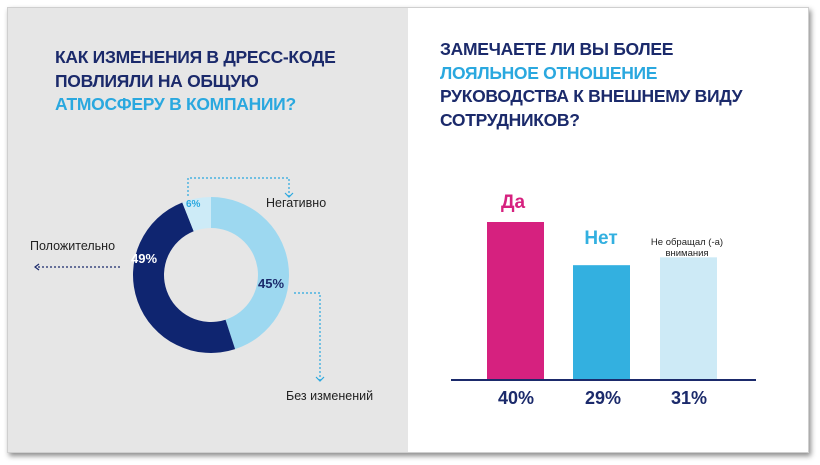 The height and width of the screenshot is (465, 820). Describe the element at coordinates (603, 398) in the screenshot. I see `bar-value-no: 29%` at that location.